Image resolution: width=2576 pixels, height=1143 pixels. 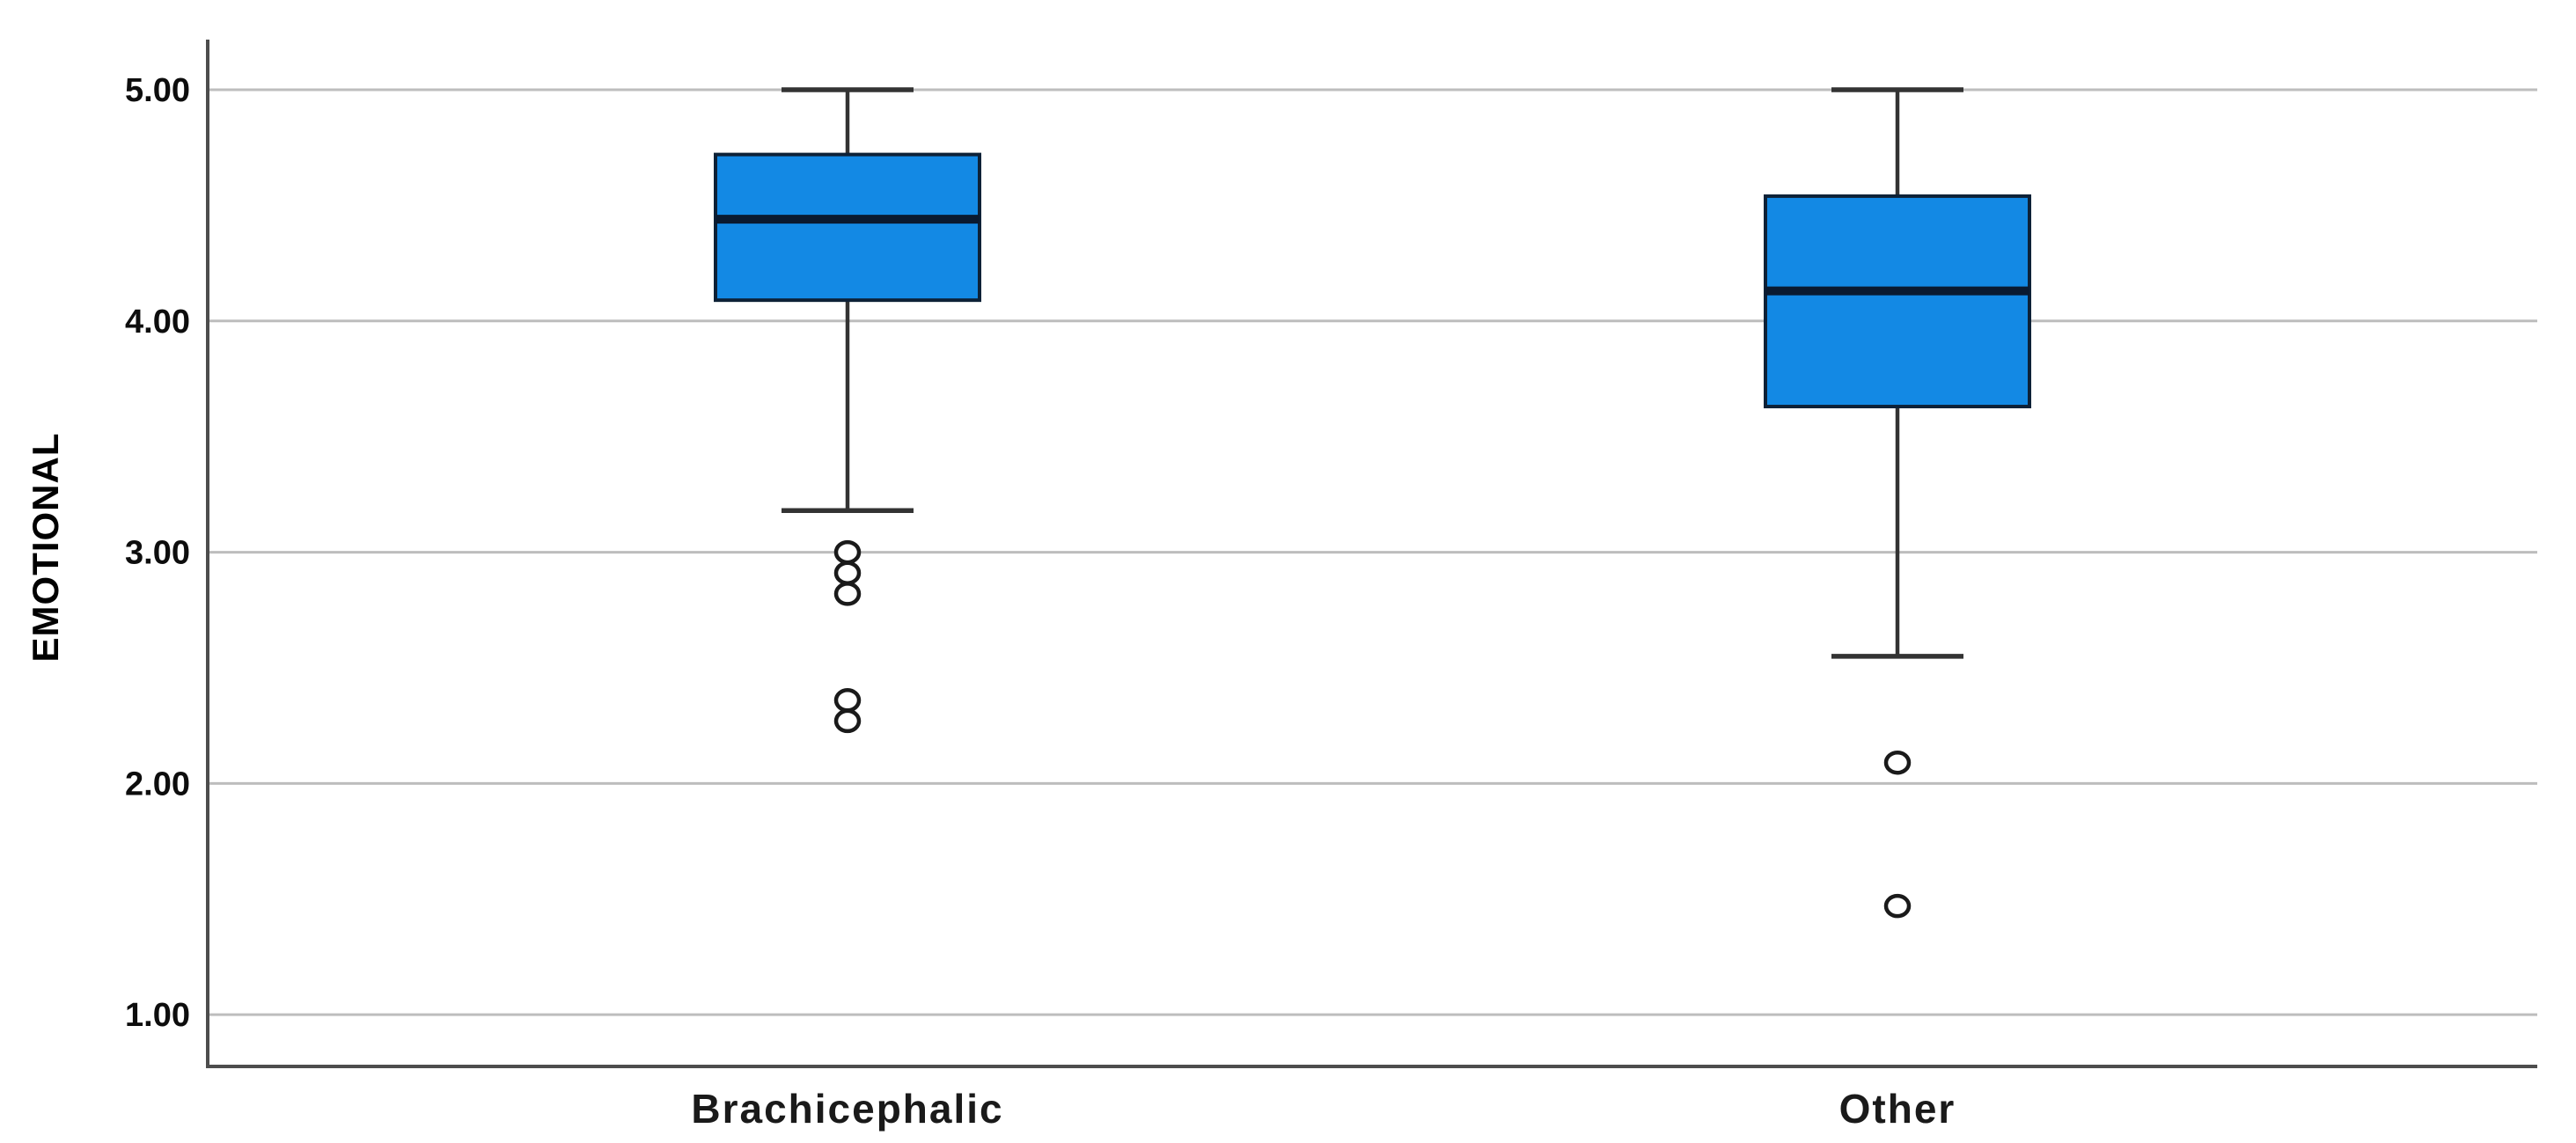 What do you see at coordinates (45, 548) in the screenshot?
I see `y-axis-title: EMOTIONAL` at bounding box center [45, 548].